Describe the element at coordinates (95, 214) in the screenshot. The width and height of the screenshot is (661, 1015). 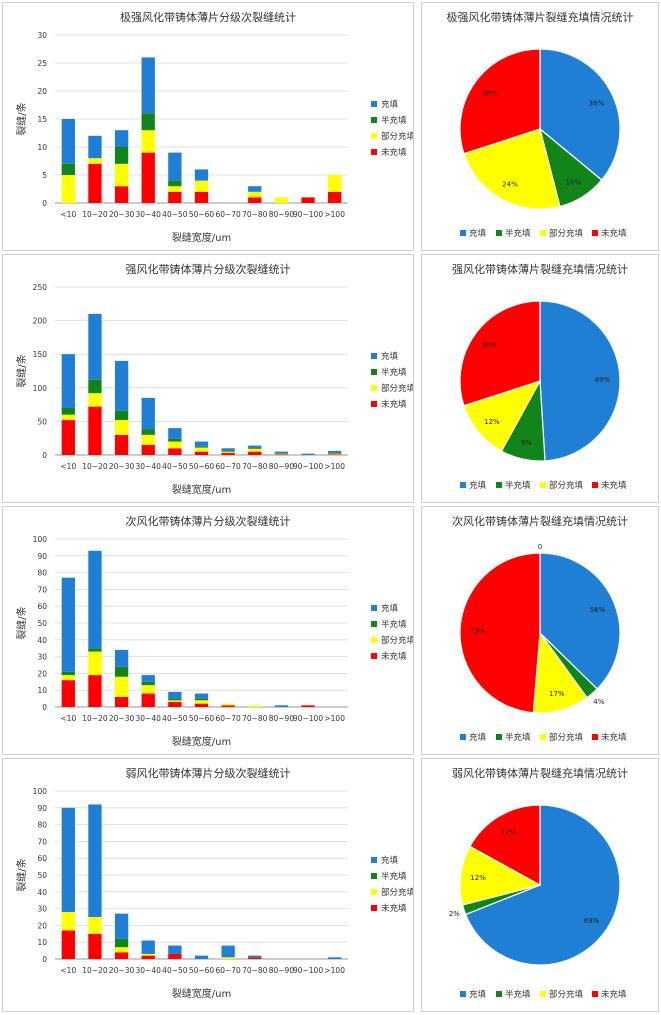
I see `x-tick-label: 10~20` at that location.